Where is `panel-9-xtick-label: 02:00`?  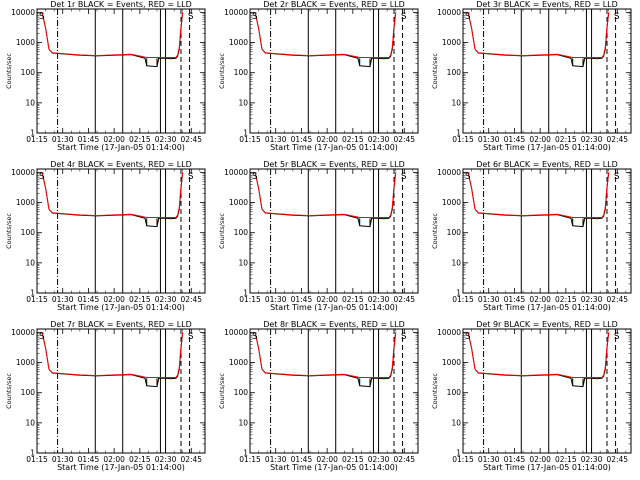
panel-9-xtick-label: 02:00 is located at coordinates (540, 459).